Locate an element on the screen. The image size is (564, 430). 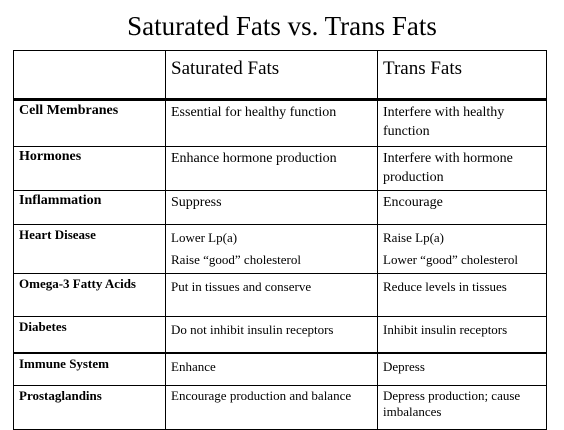
row-label: Cell Membranes is located at coordinates (89, 123).